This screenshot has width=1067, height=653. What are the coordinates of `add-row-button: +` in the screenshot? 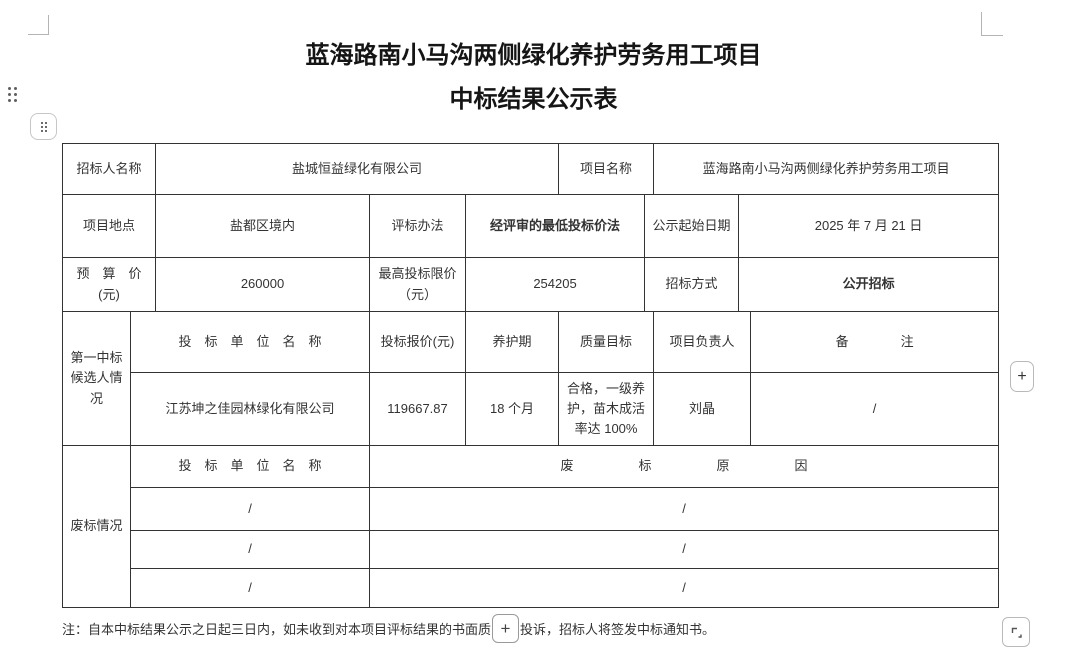 It's located at (1022, 376).